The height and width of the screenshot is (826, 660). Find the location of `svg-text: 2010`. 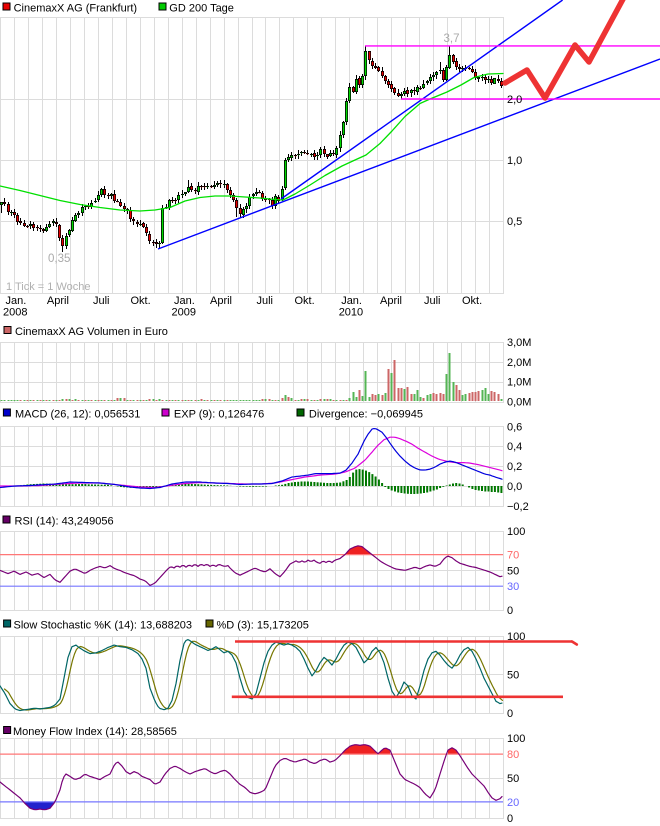

svg-text: 2010 is located at coordinates (351, 313).